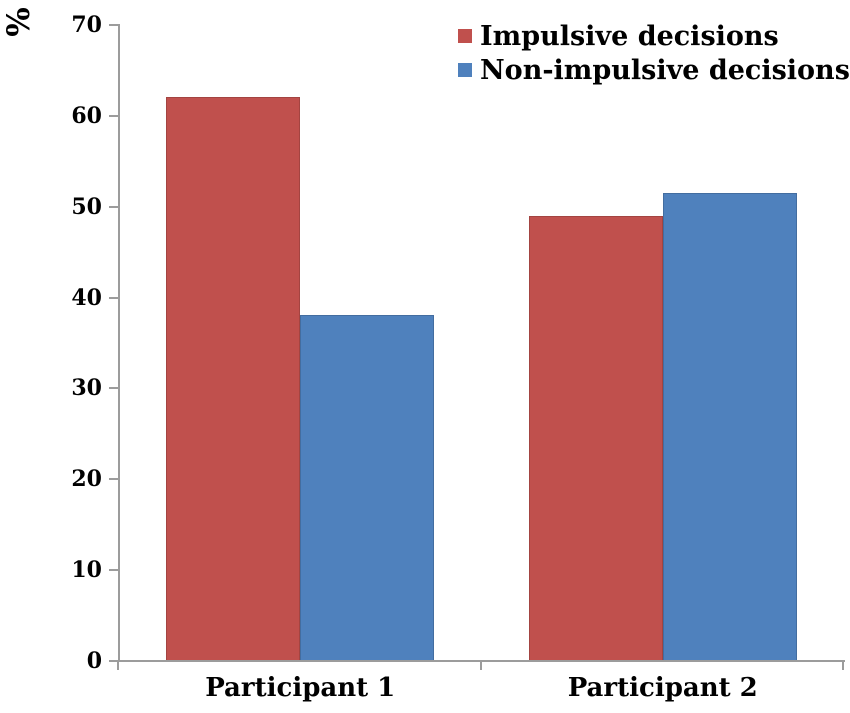 The image size is (850, 713). Describe the element at coordinates (662, 688) in the screenshot. I see `category-label-participant-2: Participant 2` at that location.